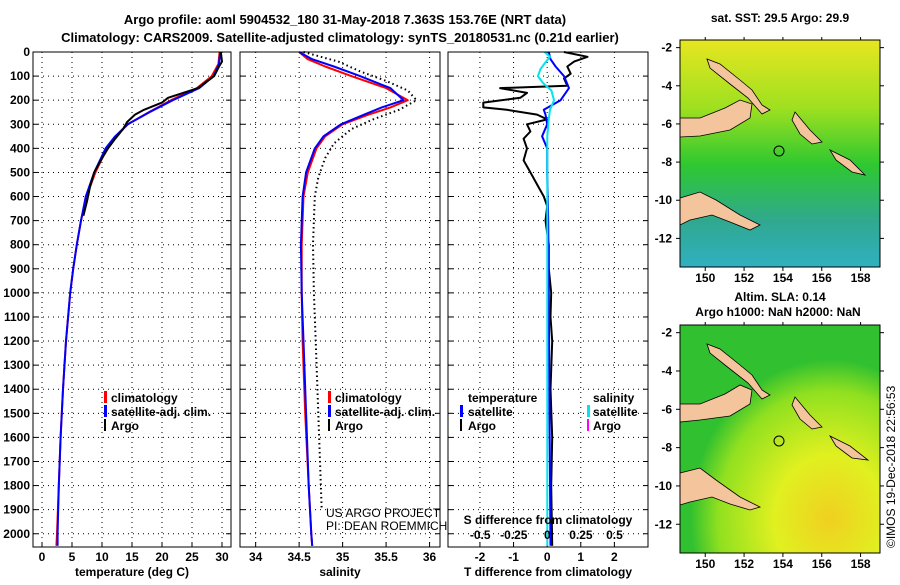 The width and height of the screenshot is (900, 585). I want to click on y-tick-label: 1000, so click(16, 293).